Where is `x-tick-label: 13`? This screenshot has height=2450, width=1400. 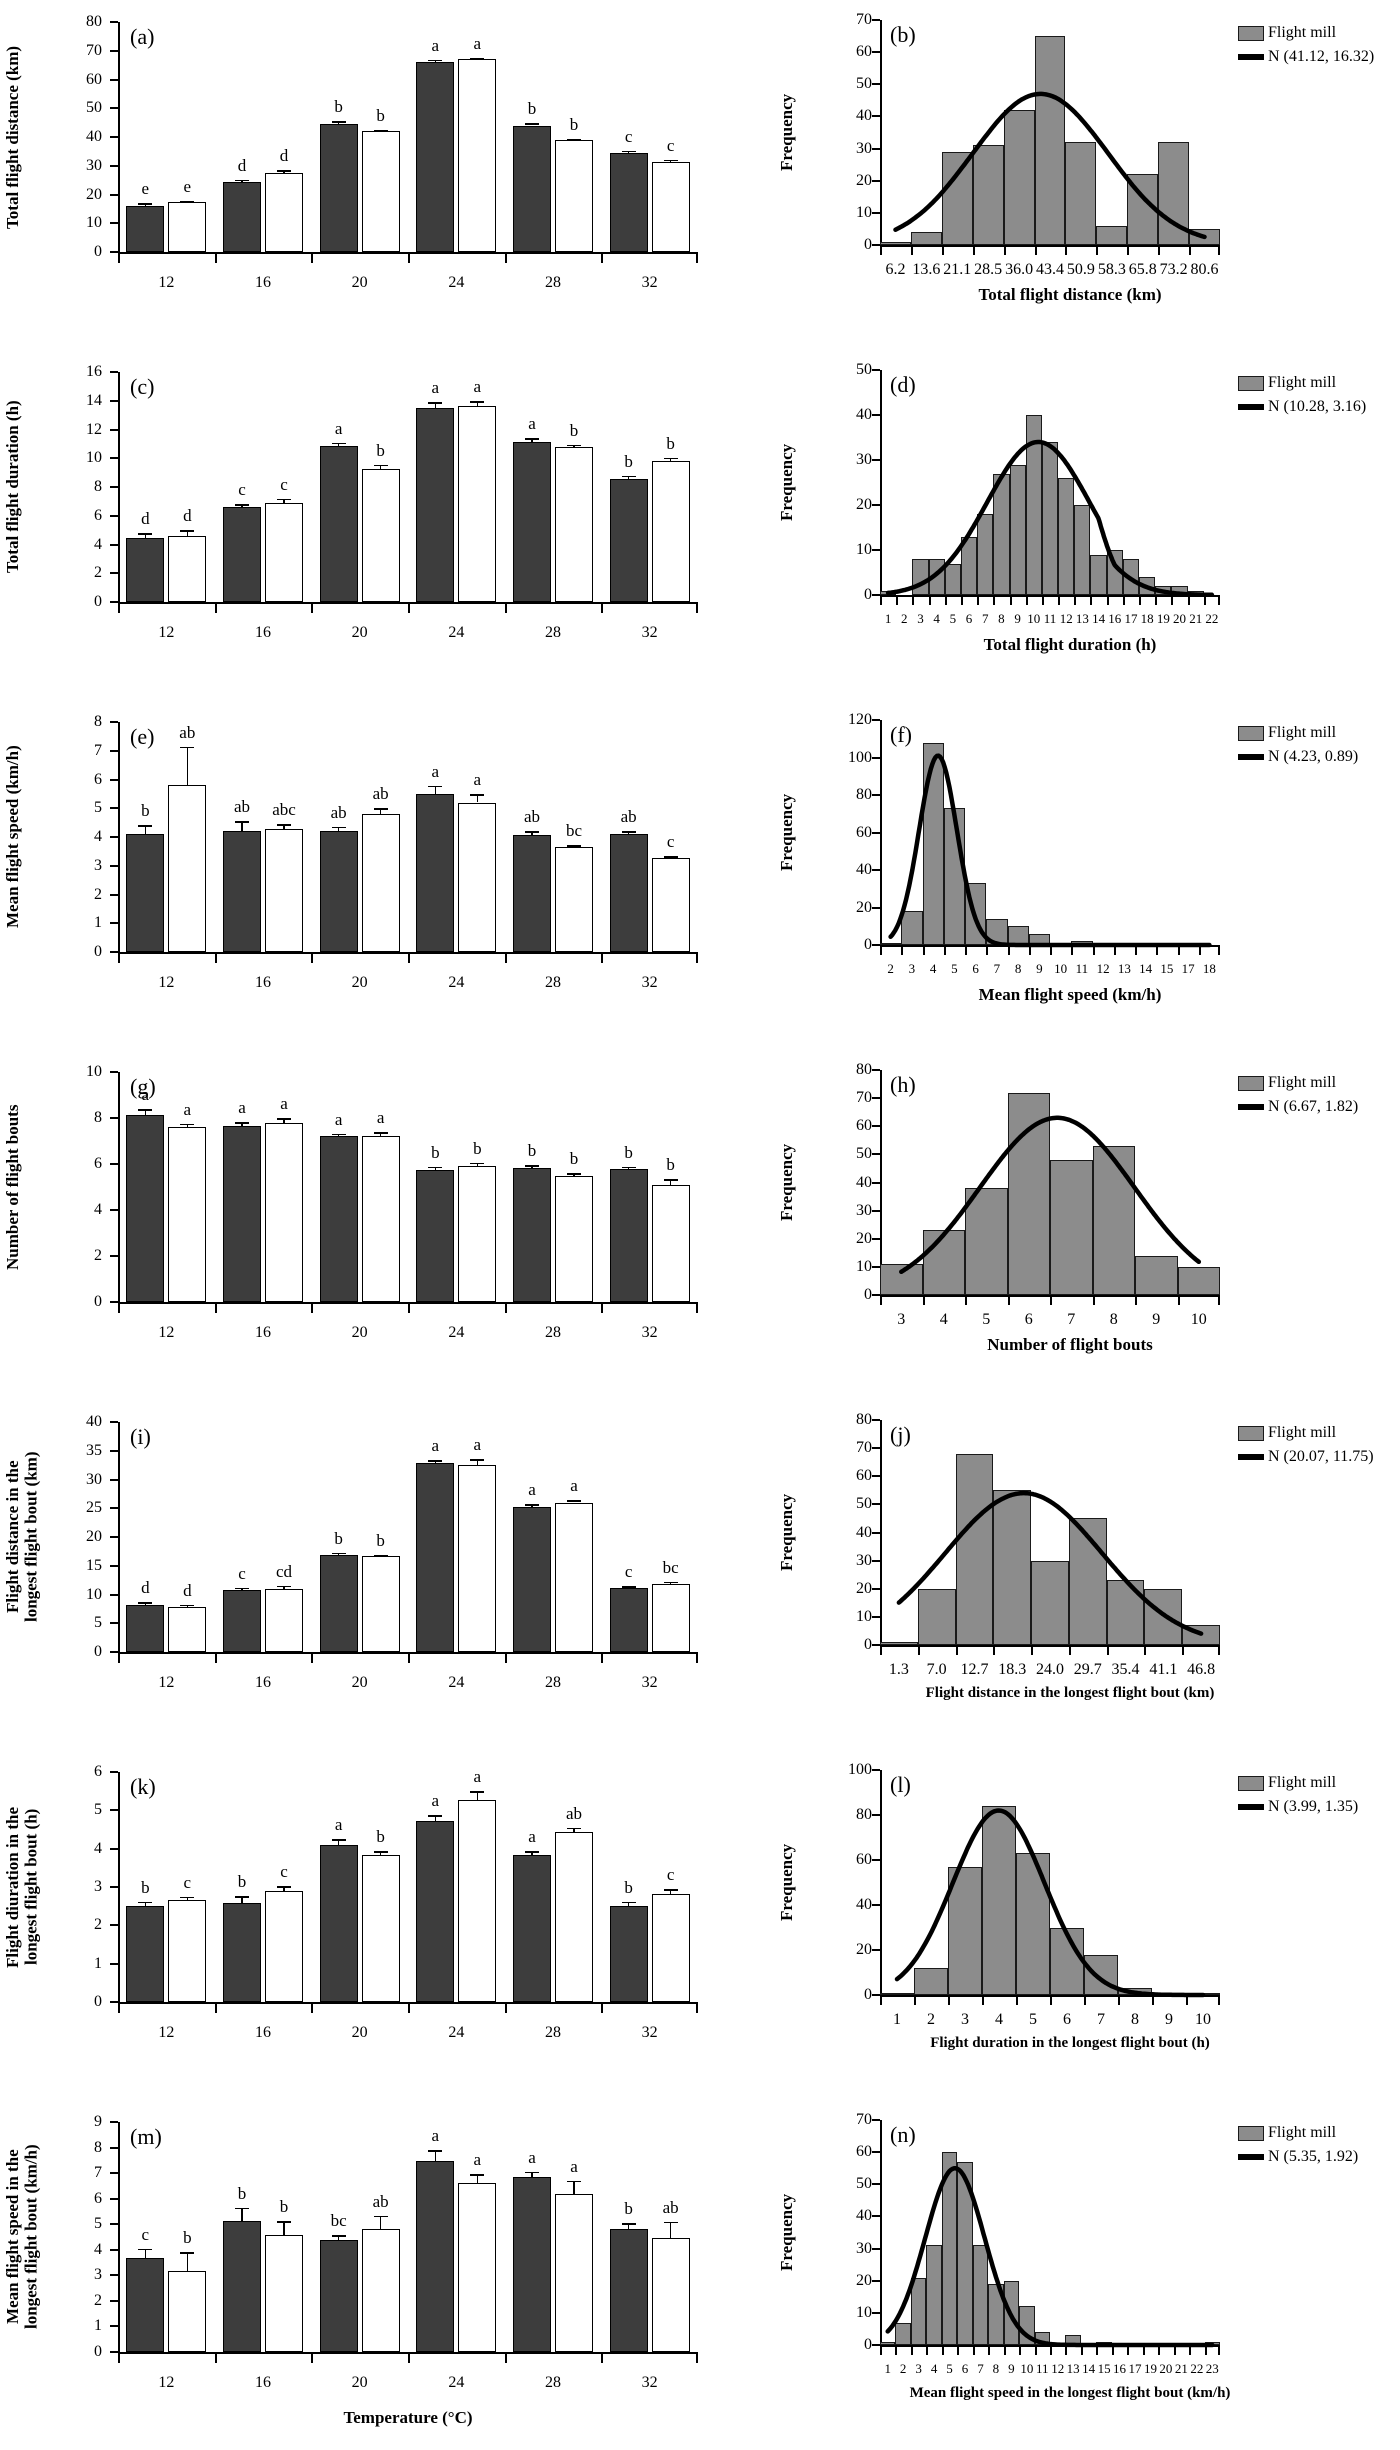
x-tick-label: 13 is located at coordinates (1124, 968).